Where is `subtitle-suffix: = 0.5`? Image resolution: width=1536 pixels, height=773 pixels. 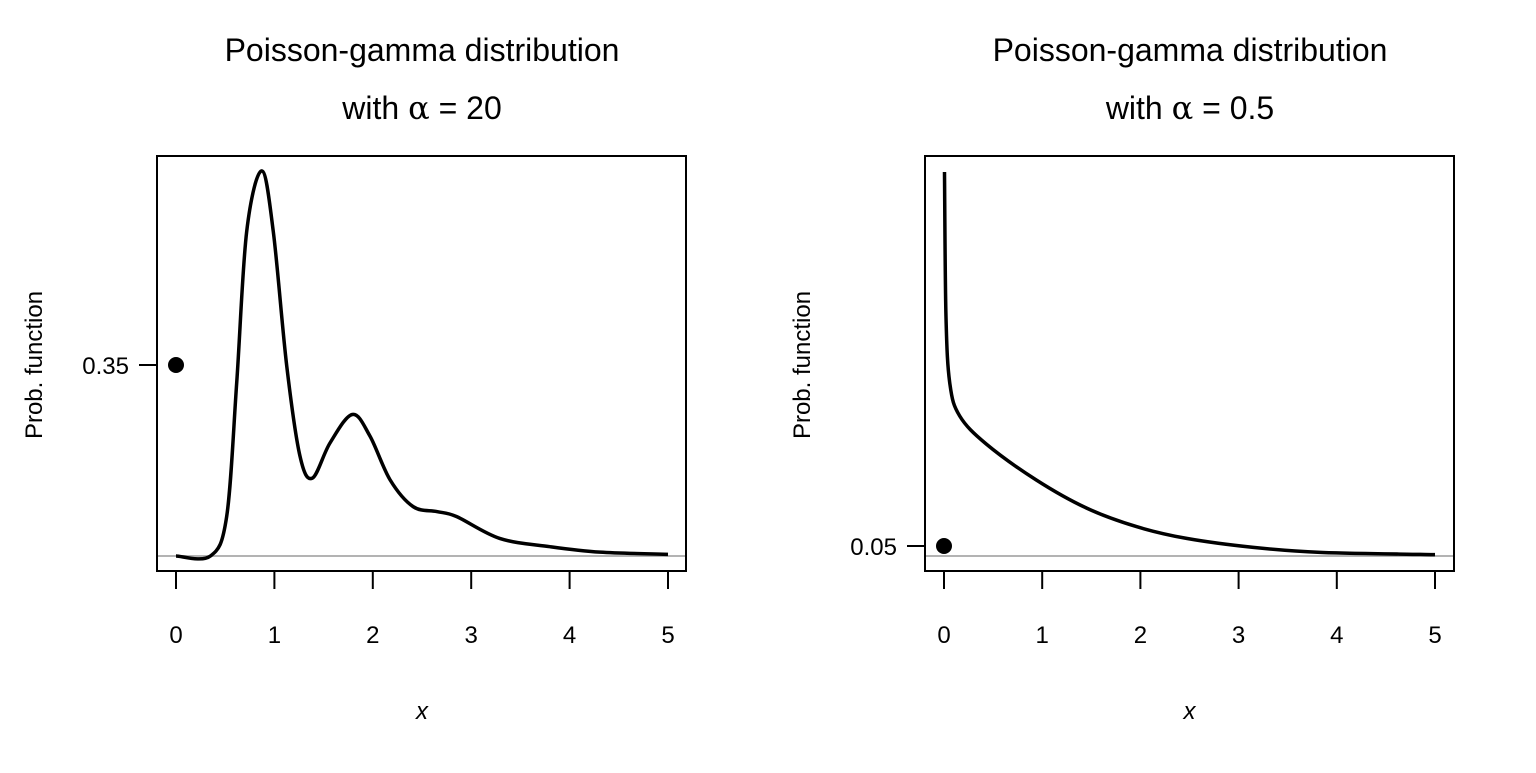 subtitle-suffix: = 0.5 is located at coordinates (1233, 108).